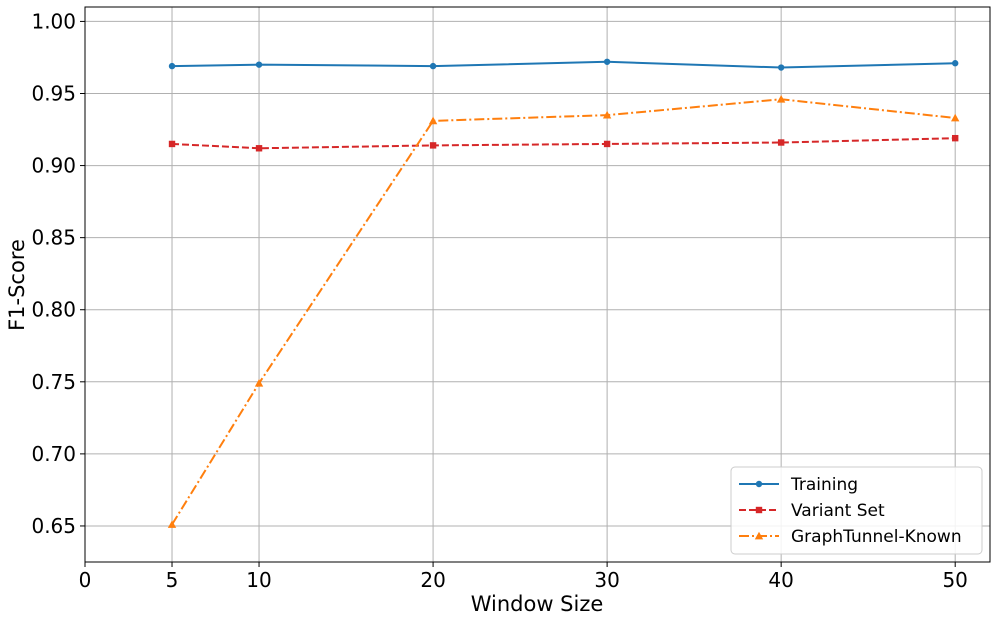 This screenshot has width=997, height=621. What do you see at coordinates (53, 454) in the screenshot?
I see `y-tick-label: 0.70` at bounding box center [53, 454].